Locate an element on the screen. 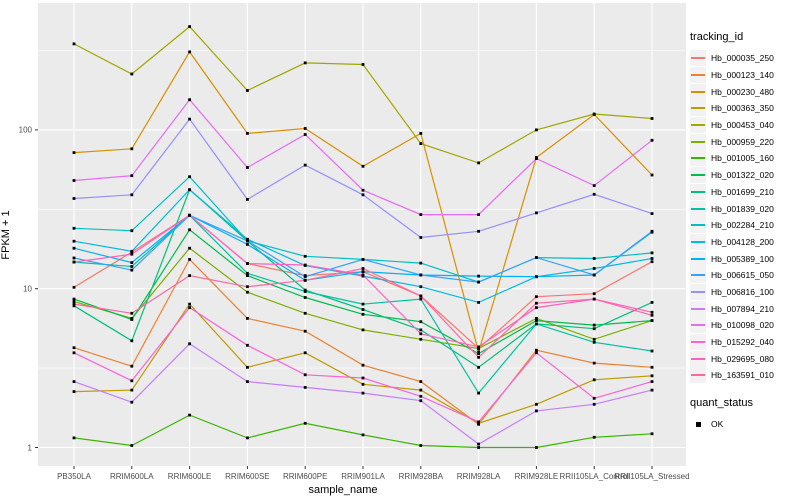 This screenshot has height=500, width=800. legend-item: Hb_004128_200 is located at coordinates (745, 242).